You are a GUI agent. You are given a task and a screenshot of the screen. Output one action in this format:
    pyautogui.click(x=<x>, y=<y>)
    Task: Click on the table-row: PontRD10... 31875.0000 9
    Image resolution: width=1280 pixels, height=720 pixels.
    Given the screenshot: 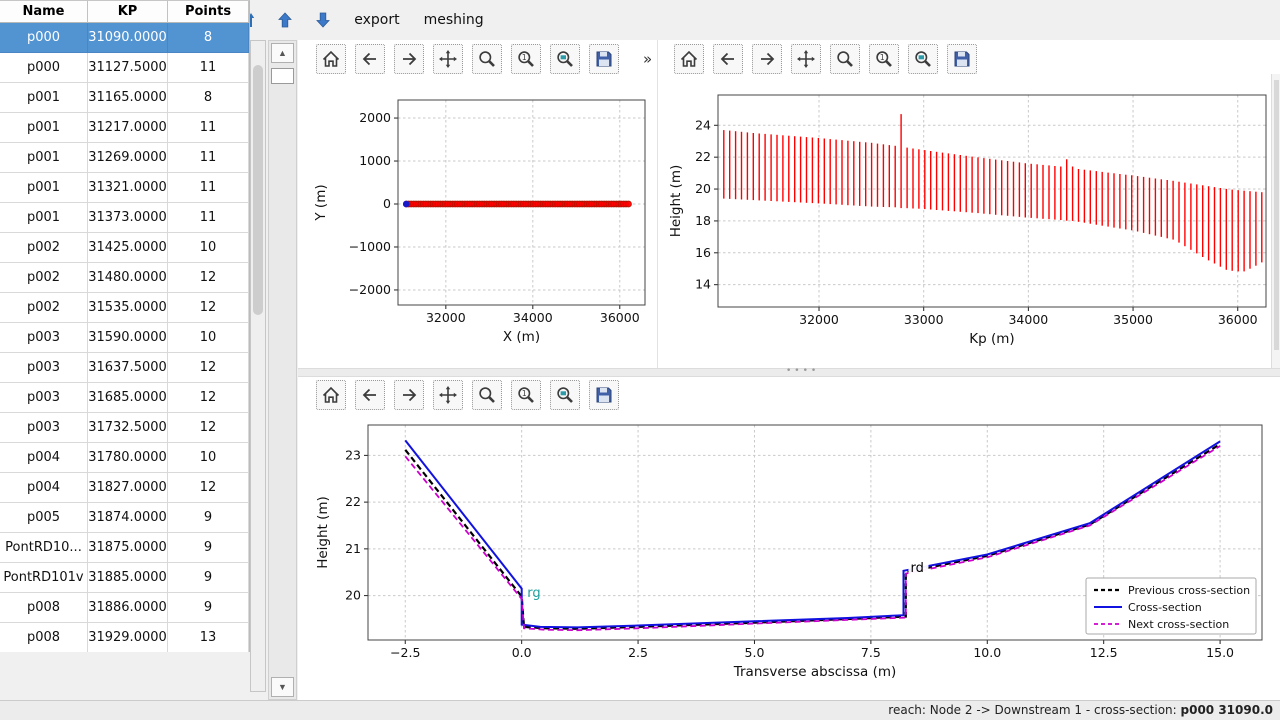 What is the action you would take?
    pyautogui.click(x=124, y=548)
    